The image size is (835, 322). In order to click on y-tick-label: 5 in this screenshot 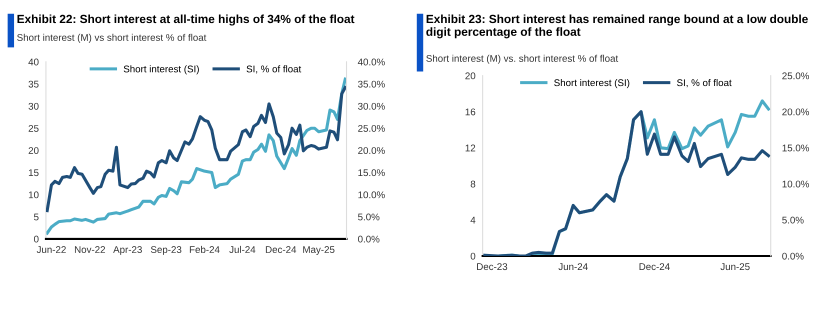, I will do `click(36, 217)`.